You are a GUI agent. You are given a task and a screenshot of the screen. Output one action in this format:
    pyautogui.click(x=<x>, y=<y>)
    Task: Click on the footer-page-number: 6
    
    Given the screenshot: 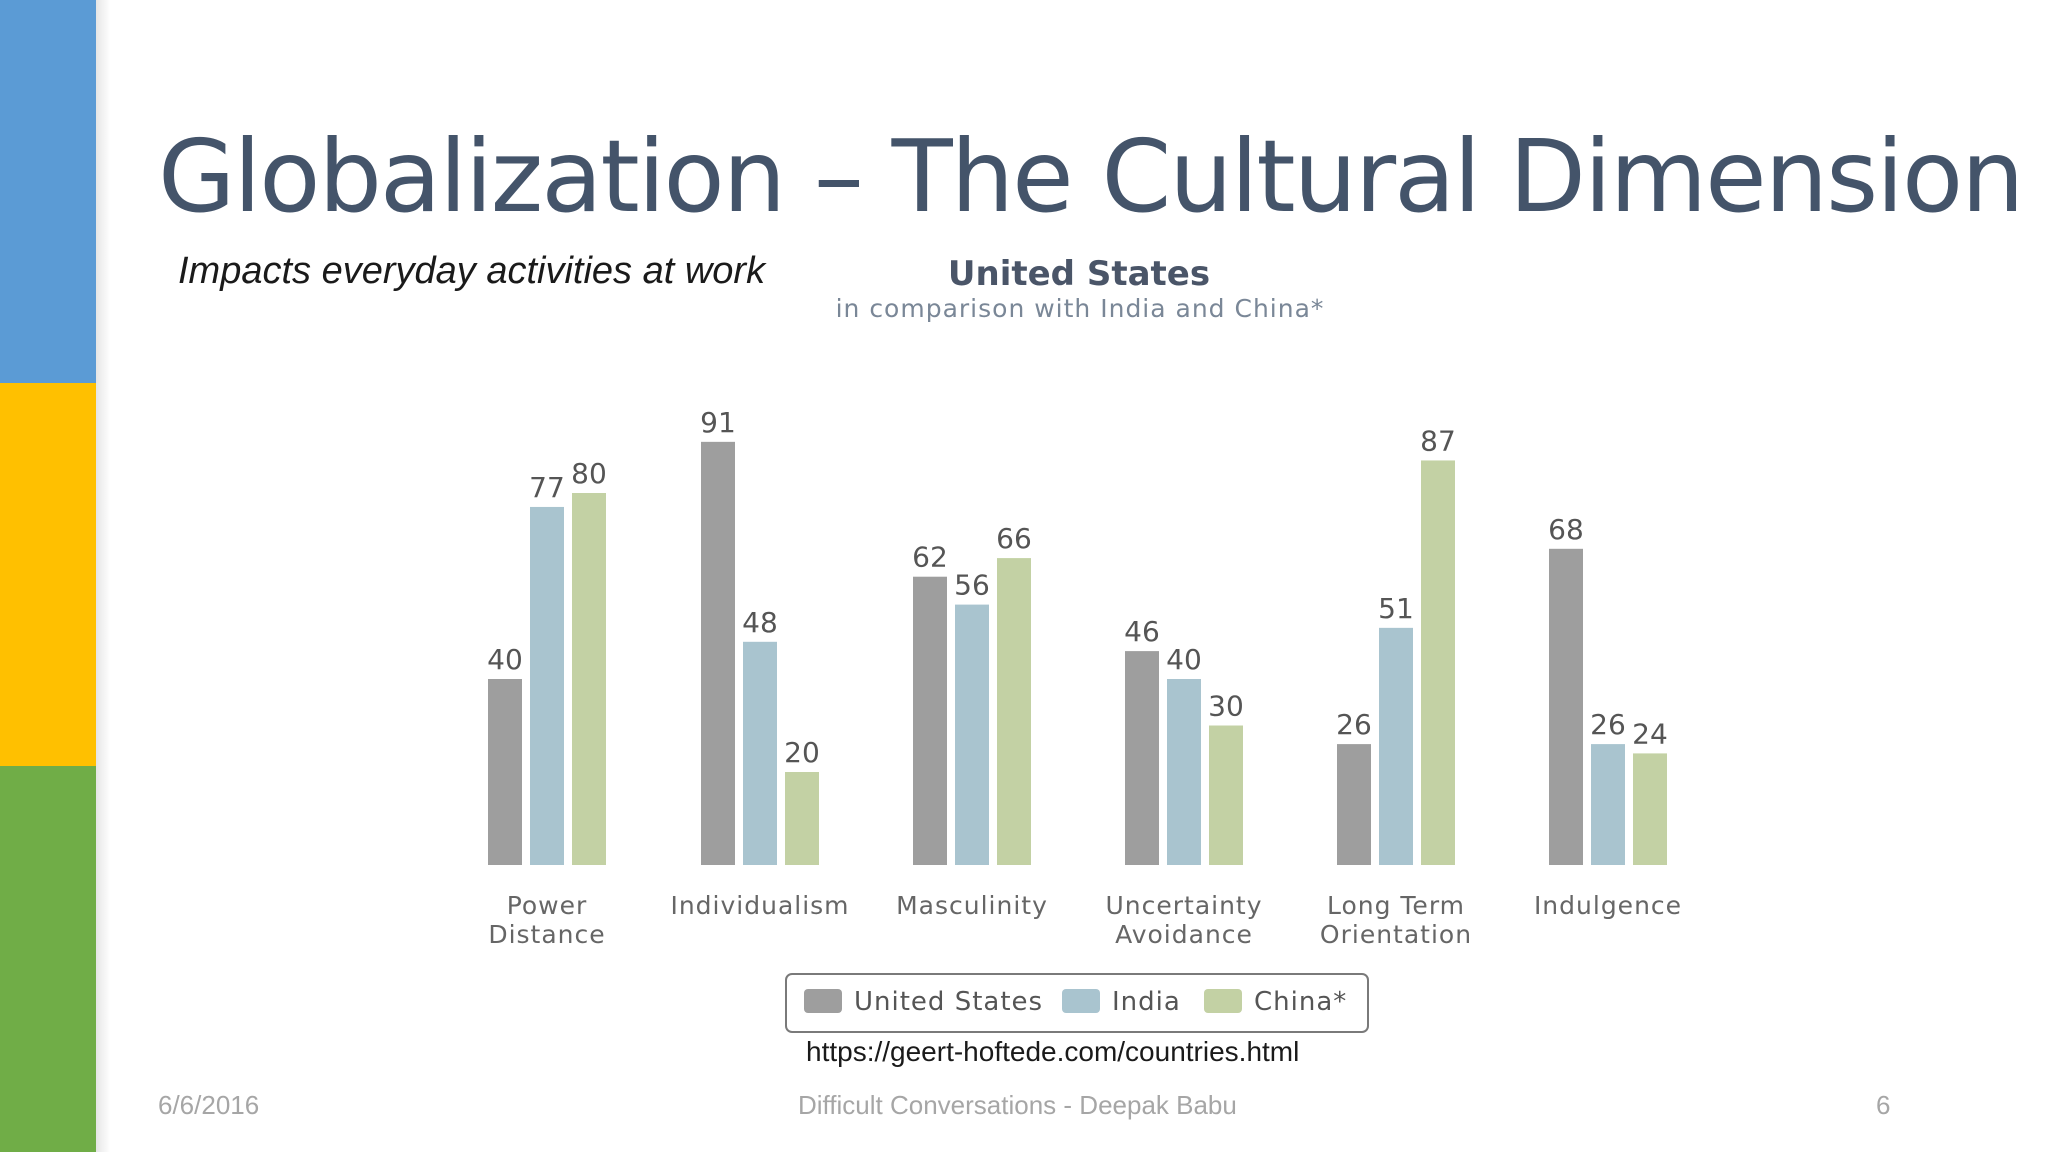 What is the action you would take?
    pyautogui.click(x=1883, y=1105)
    